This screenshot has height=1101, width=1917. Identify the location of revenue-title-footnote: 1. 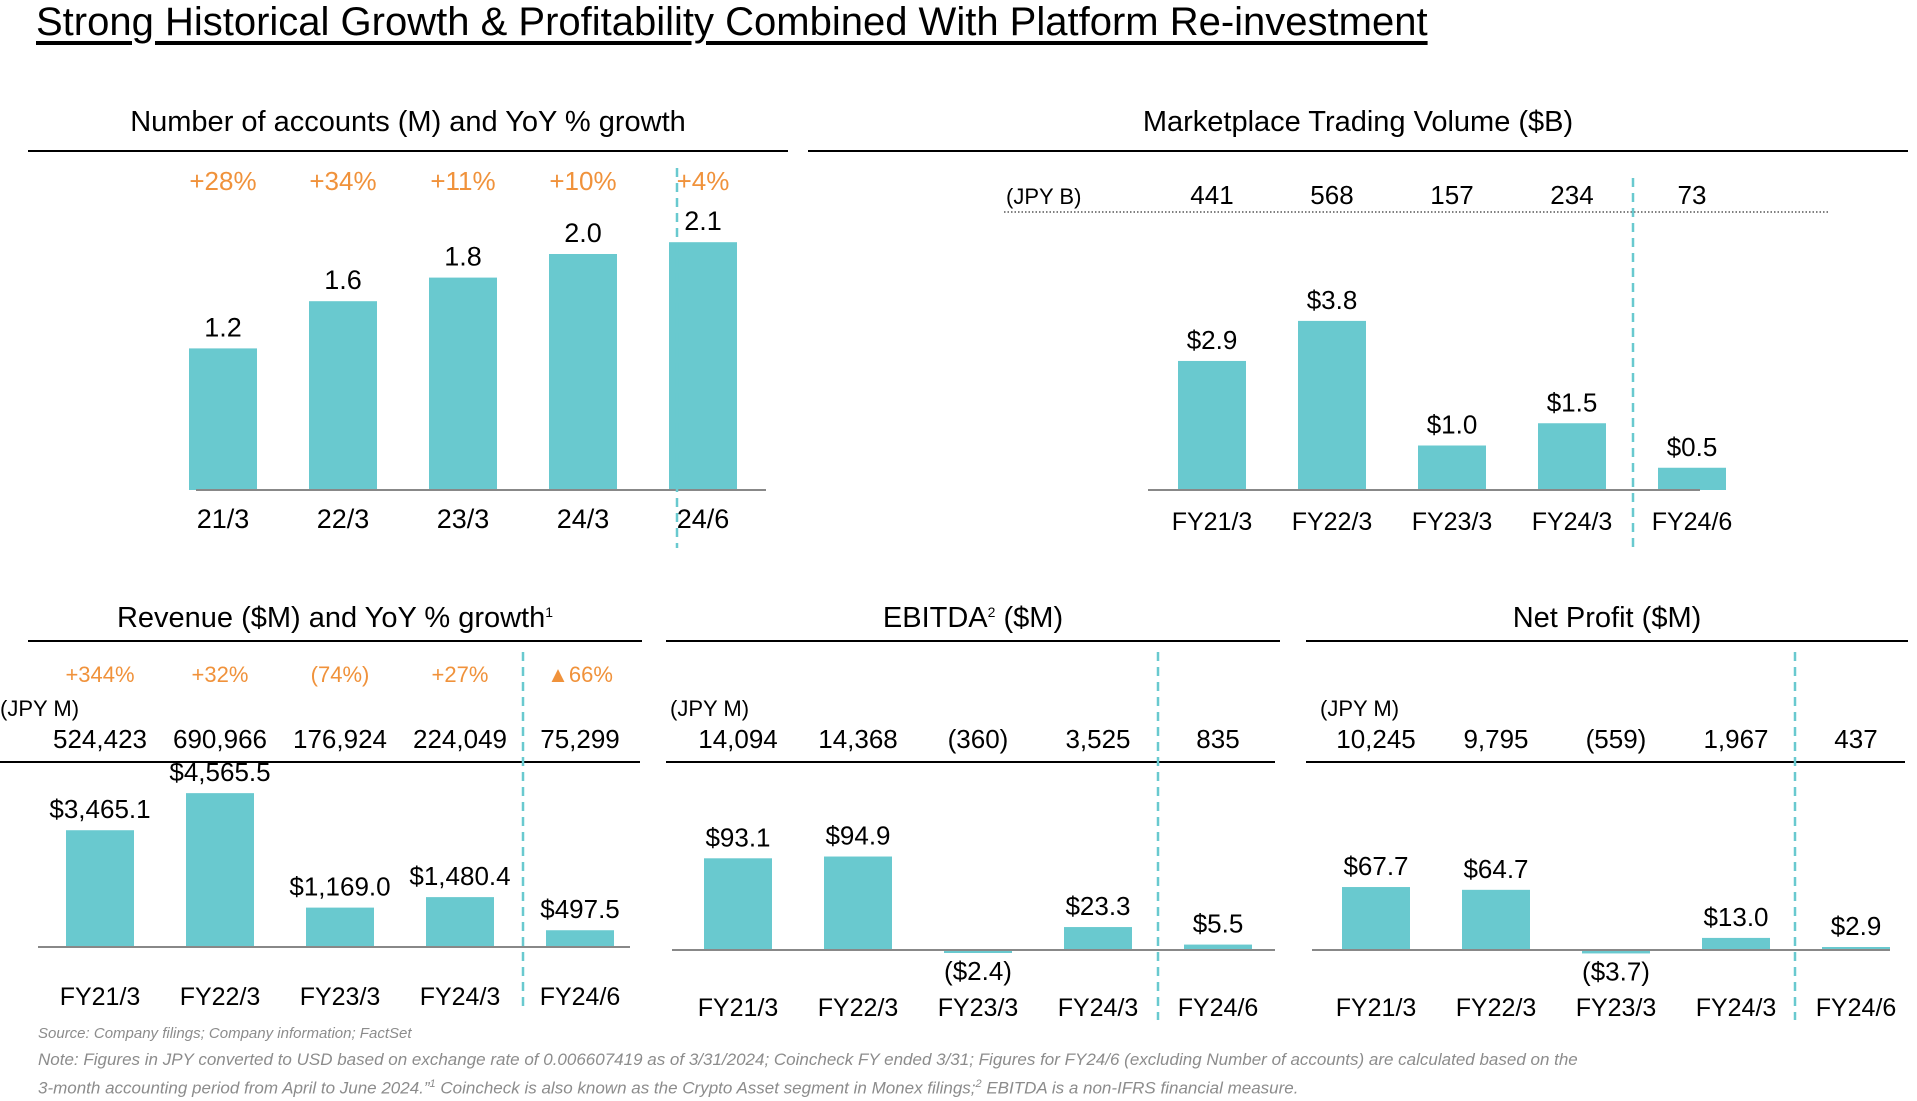
(549, 612).